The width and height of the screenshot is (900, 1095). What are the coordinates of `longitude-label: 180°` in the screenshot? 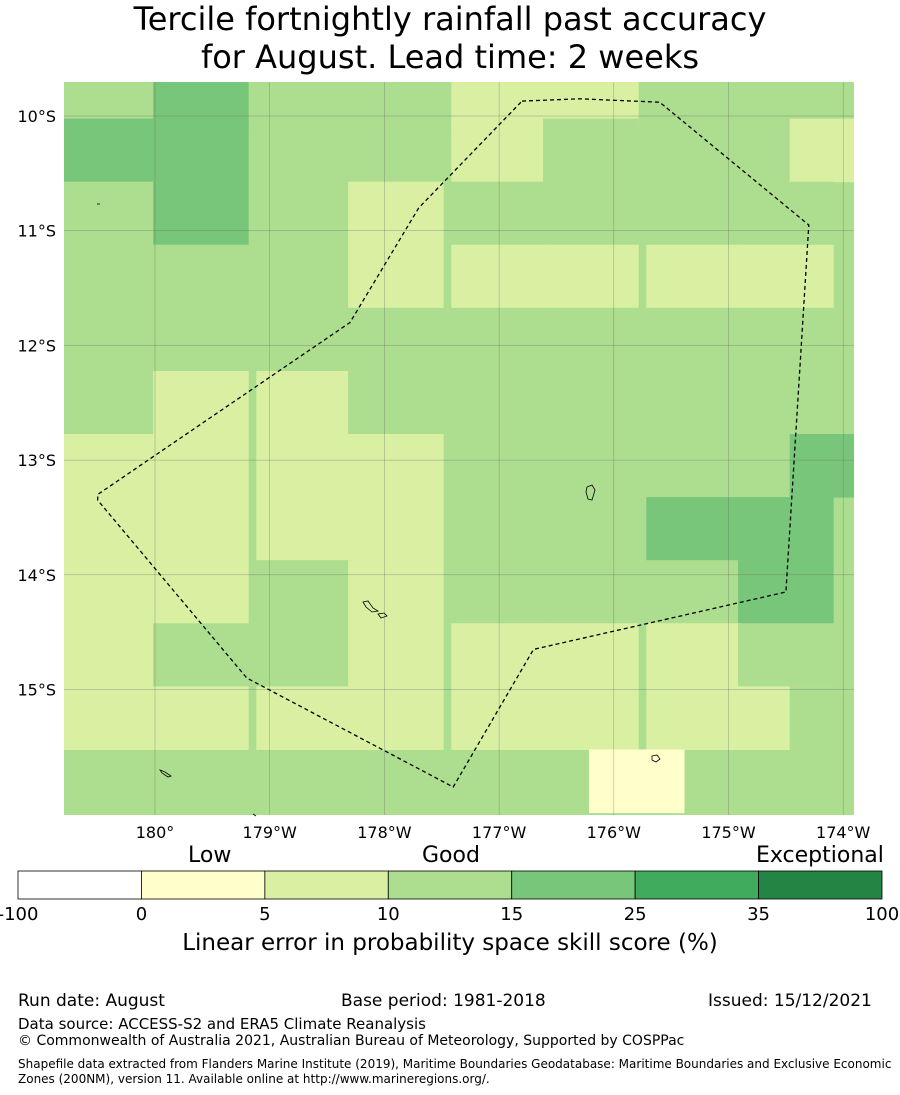 It's located at (155, 832).